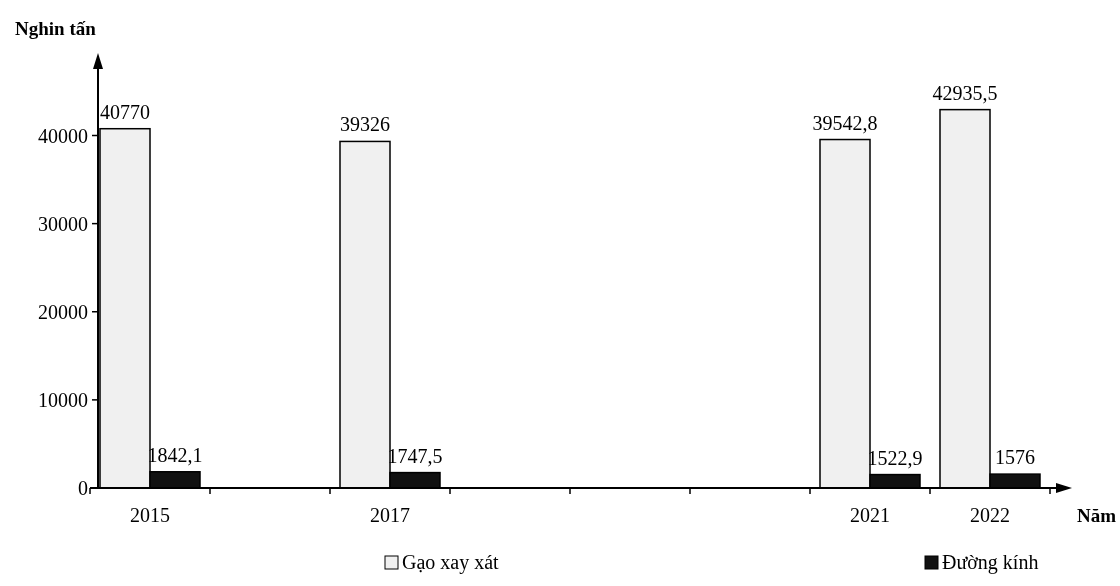  I want to click on x-tick-label: 2017, so click(390, 515).